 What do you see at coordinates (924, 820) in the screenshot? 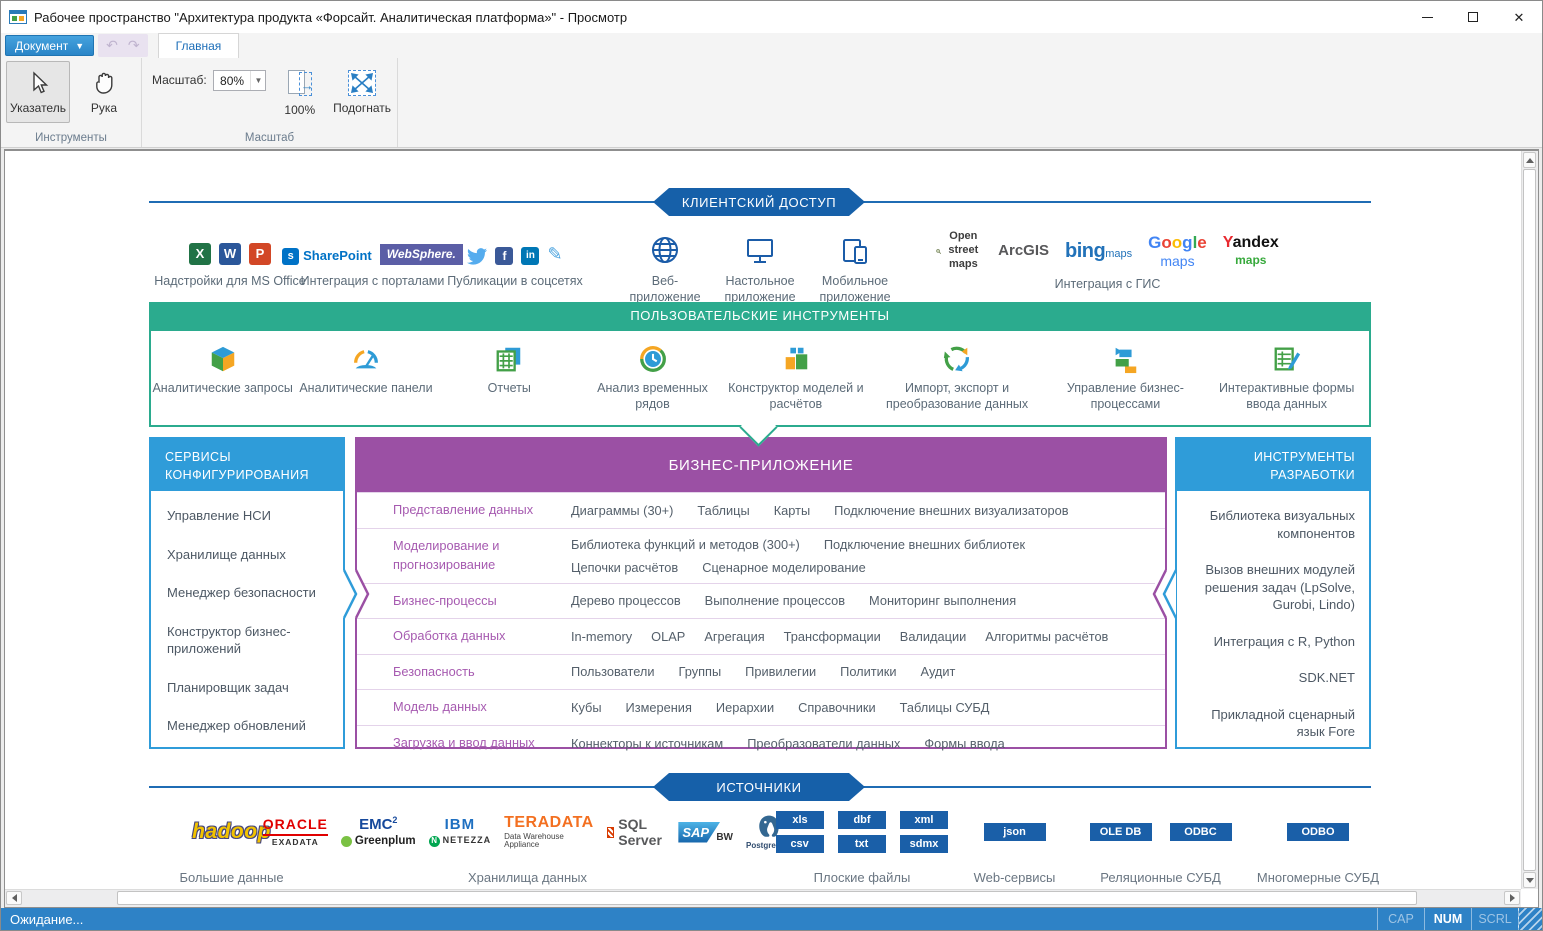
I see `file-format-chip: xml` at bounding box center [924, 820].